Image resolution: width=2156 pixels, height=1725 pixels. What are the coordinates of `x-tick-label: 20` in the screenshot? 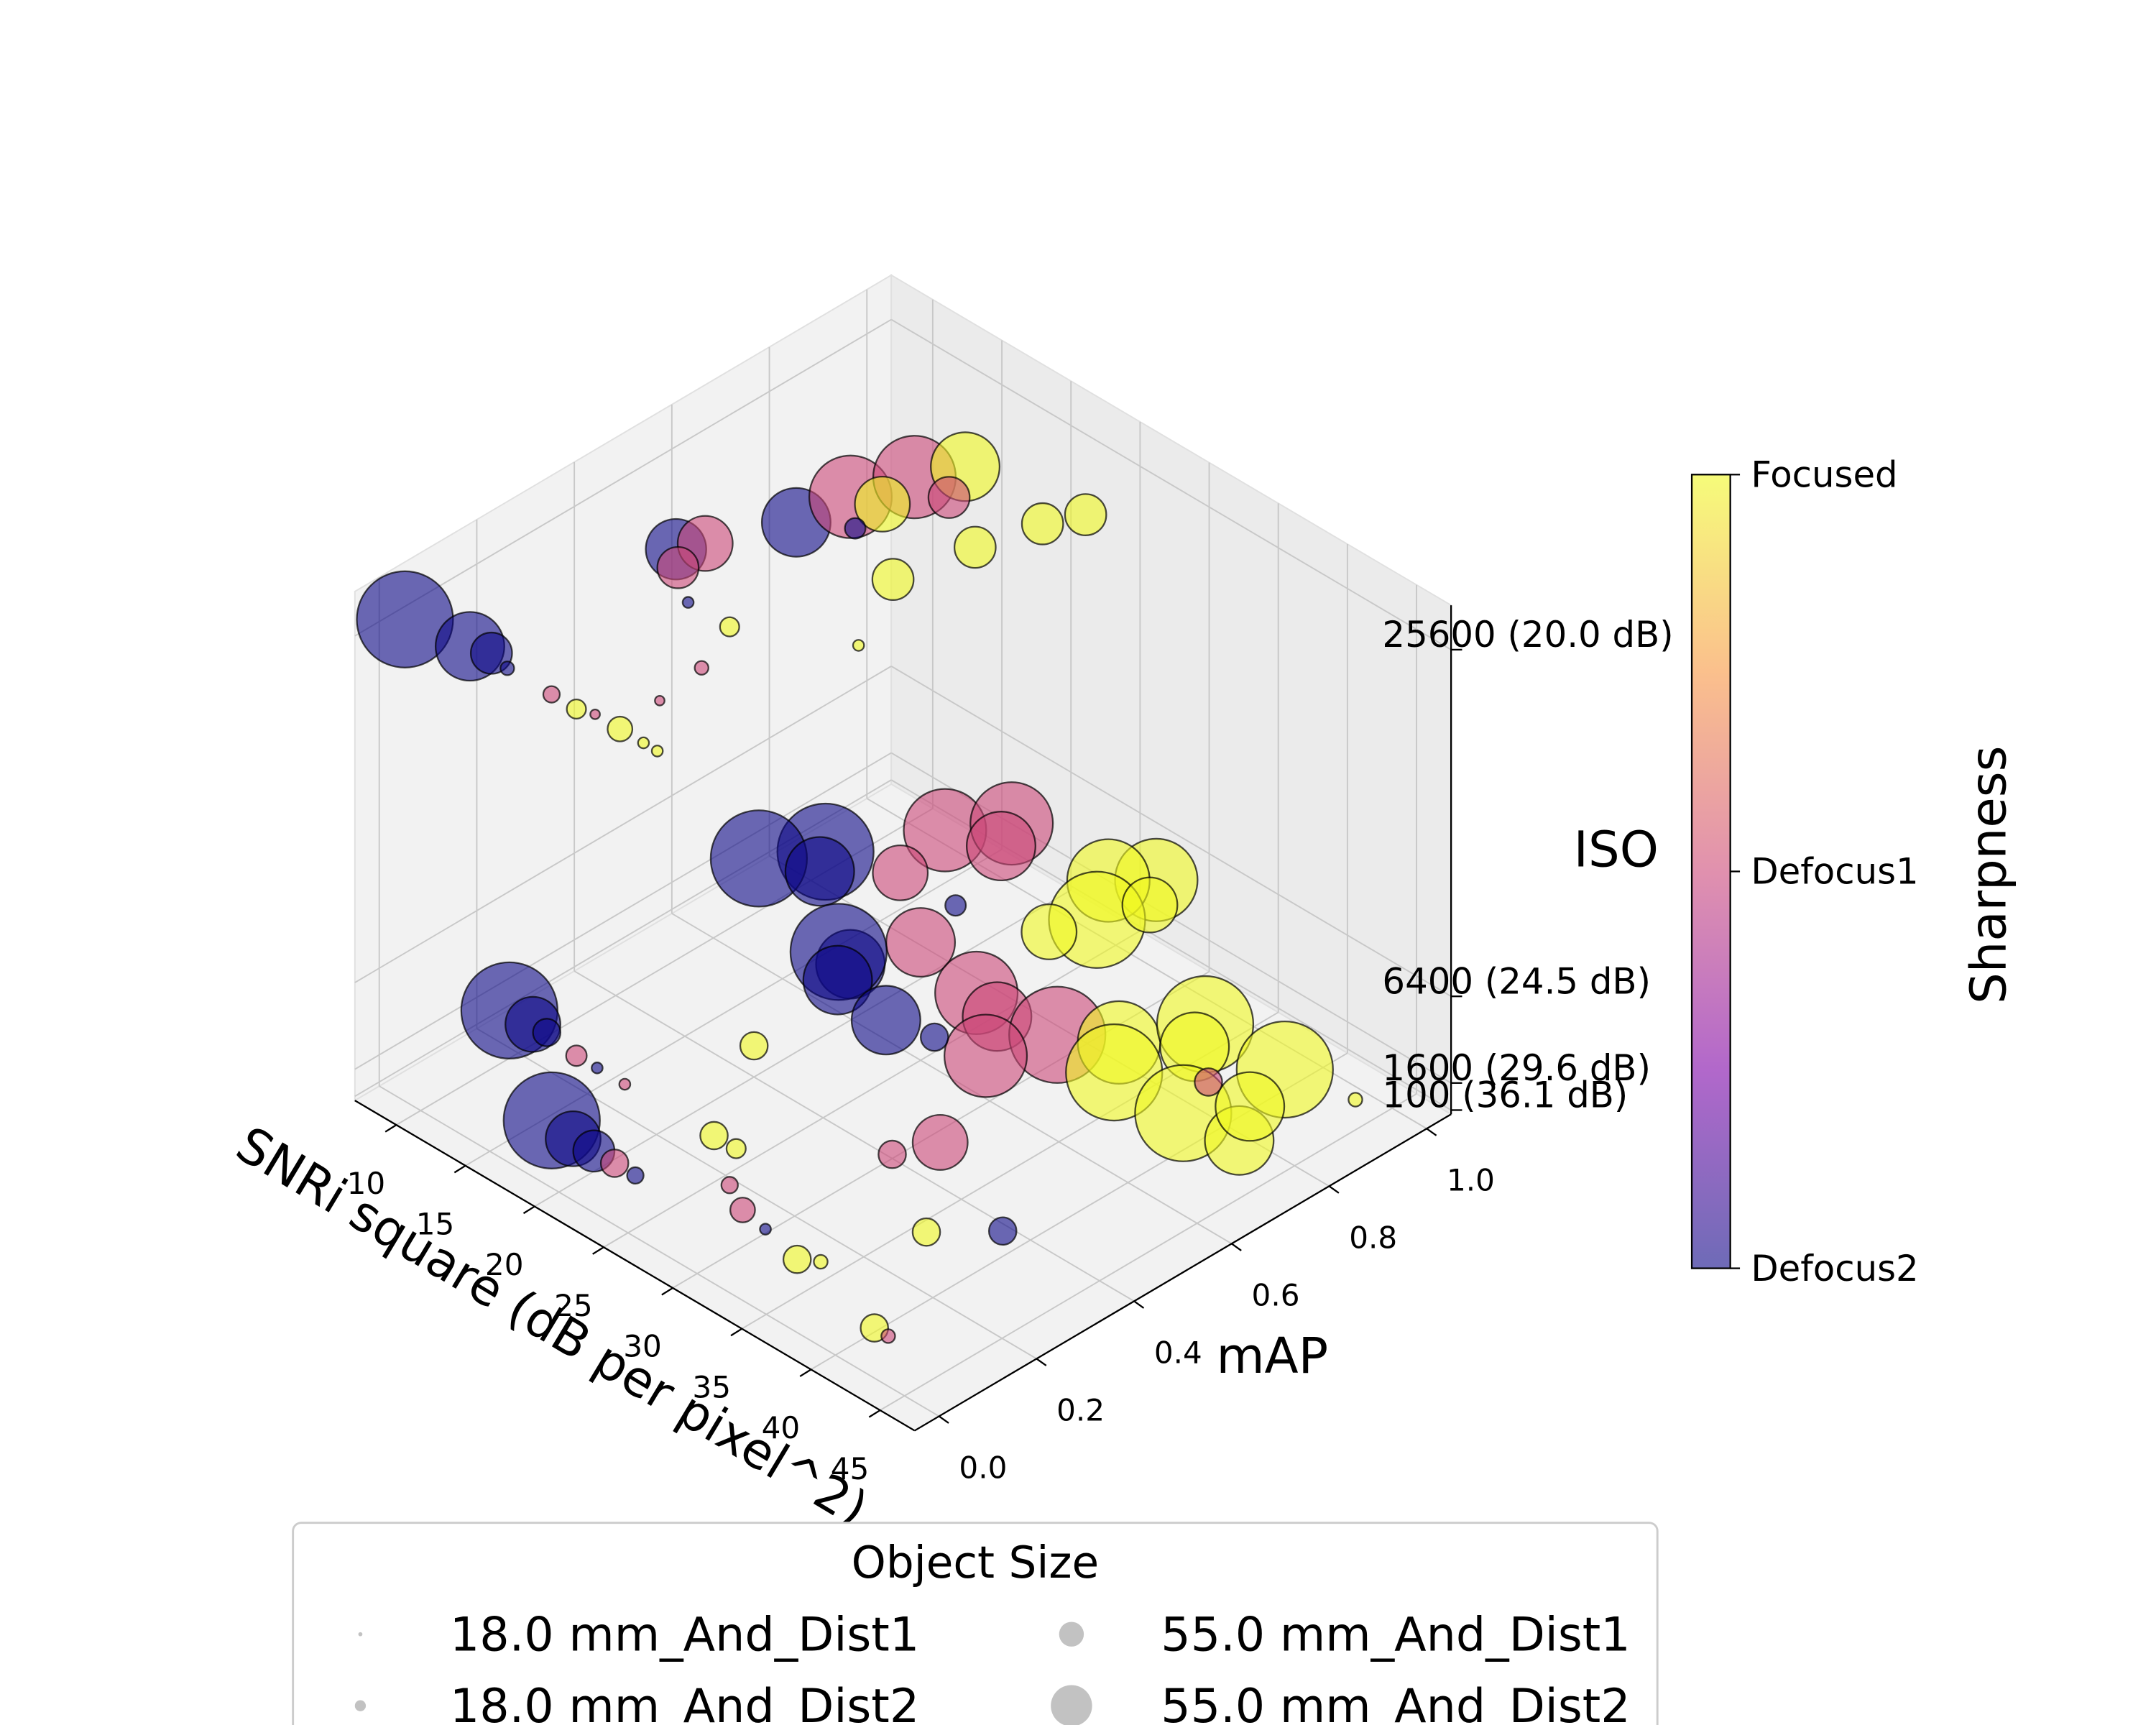 It's located at (504, 1264).